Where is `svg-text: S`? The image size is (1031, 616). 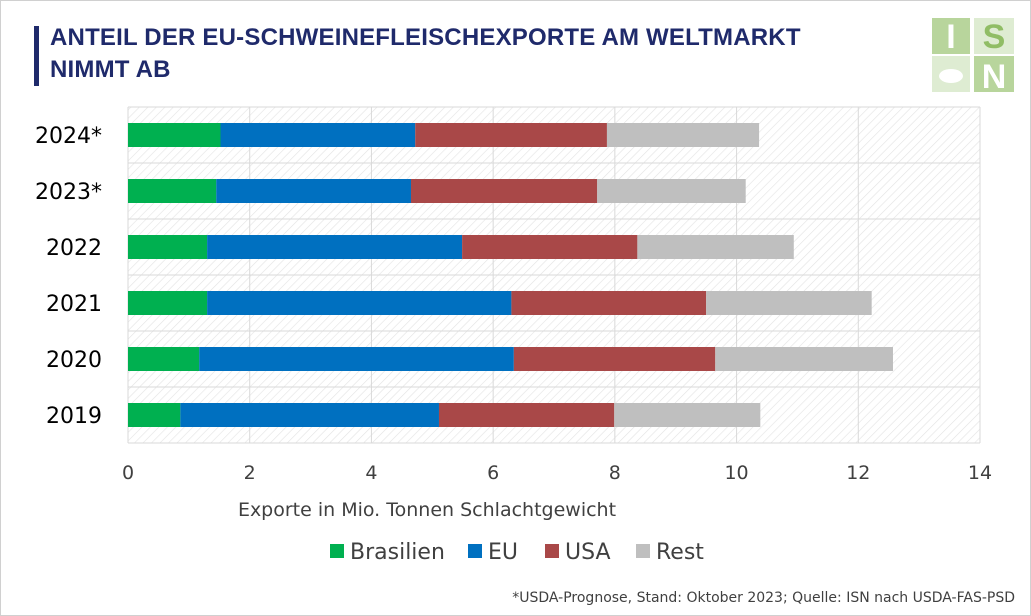 svg-text: S is located at coordinates (994, 37).